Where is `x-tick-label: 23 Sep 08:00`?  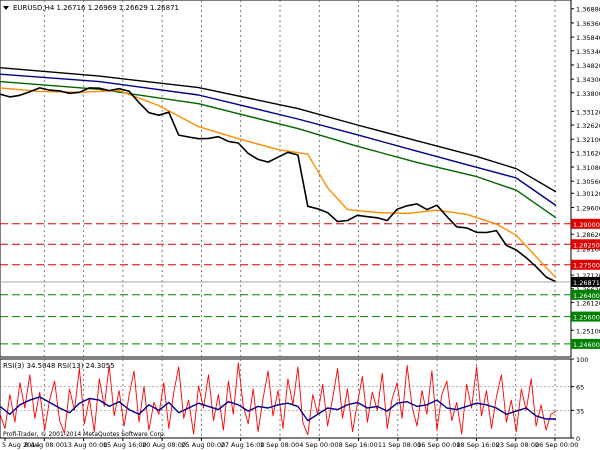 x-tick-label: 23 Sep 08:00 is located at coordinates (517, 445).